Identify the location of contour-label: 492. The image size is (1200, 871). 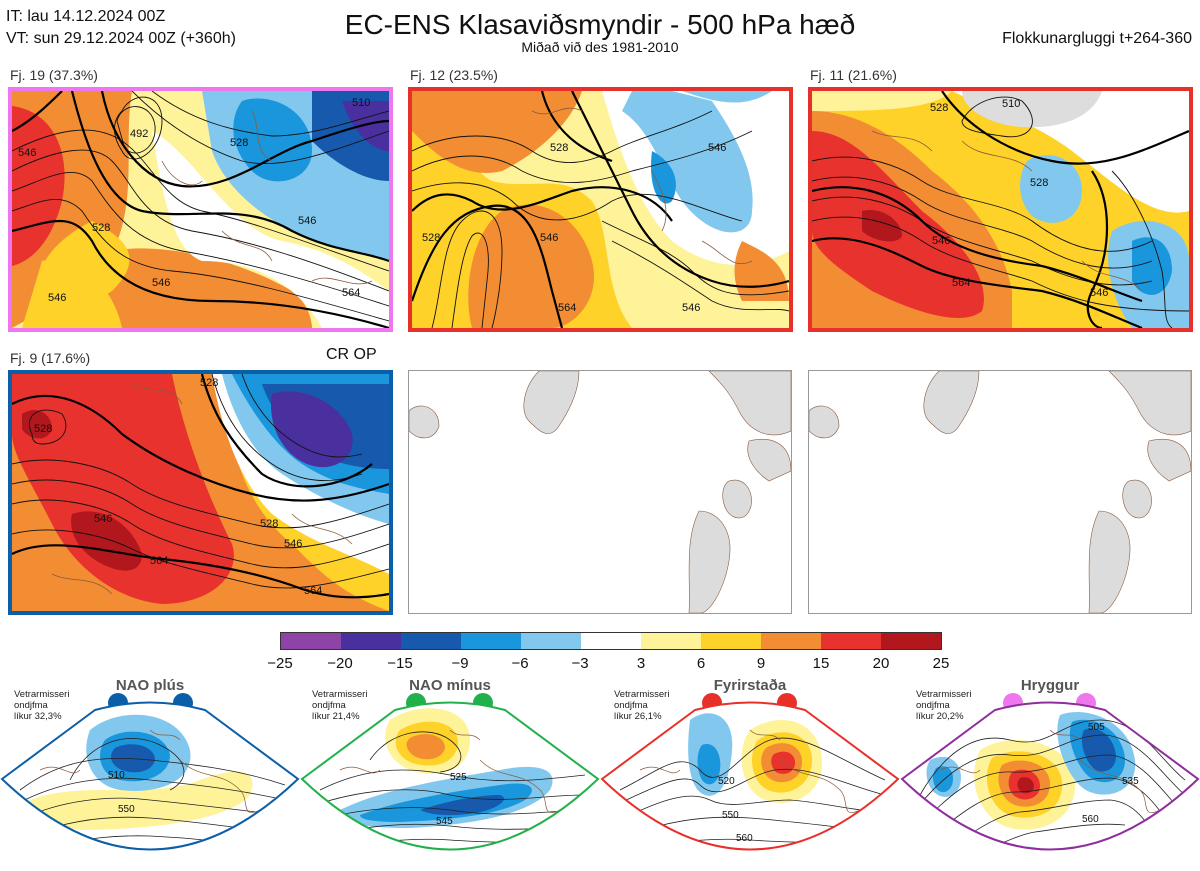
(139, 134).